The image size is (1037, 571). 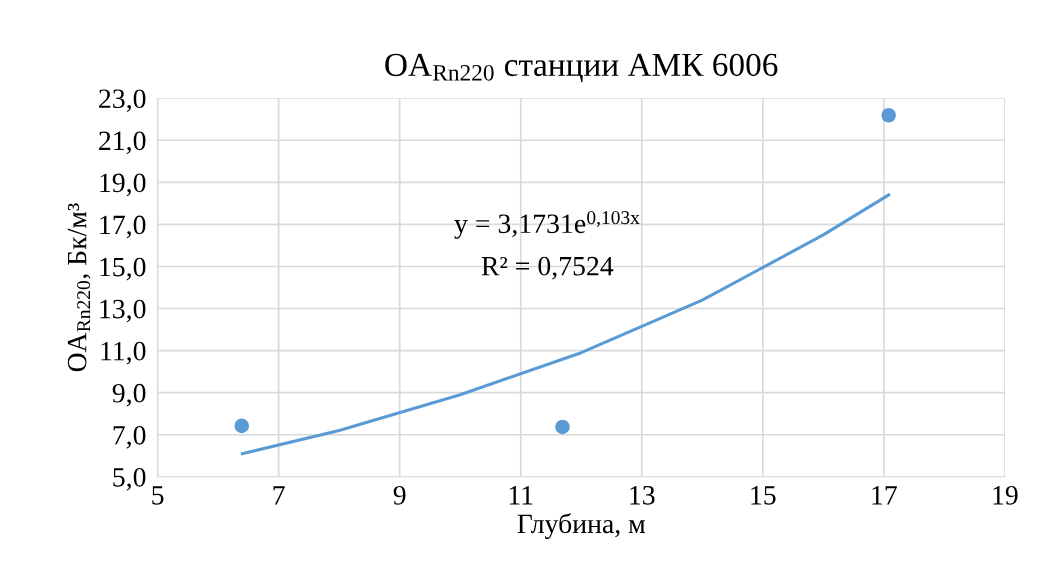 What do you see at coordinates (129, 395) in the screenshot?
I see `y-tick-label: 9,0` at bounding box center [129, 395].